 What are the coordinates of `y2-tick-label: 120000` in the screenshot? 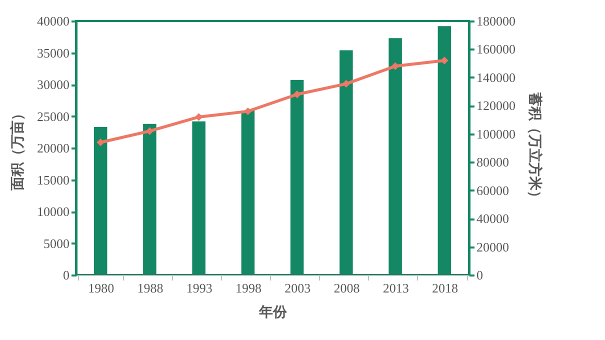 It's located at (496, 106).